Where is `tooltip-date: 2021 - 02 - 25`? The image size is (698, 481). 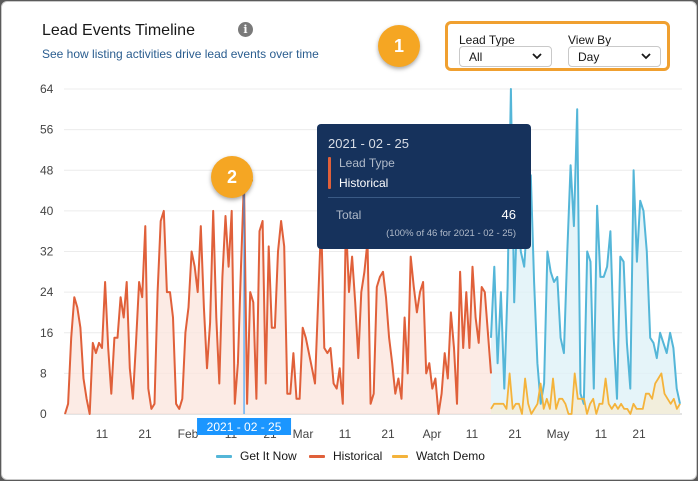 tooltip-date: 2021 - 02 - 25 is located at coordinates (368, 143).